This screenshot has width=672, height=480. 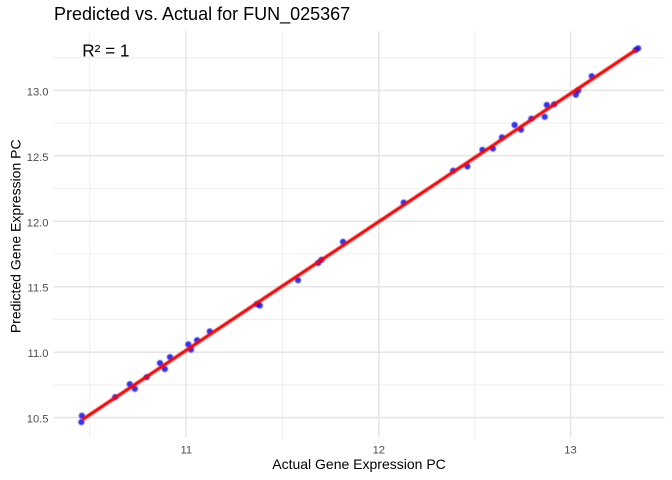 What do you see at coordinates (379, 451) in the screenshot?
I see `svg-text: 12` at bounding box center [379, 451].